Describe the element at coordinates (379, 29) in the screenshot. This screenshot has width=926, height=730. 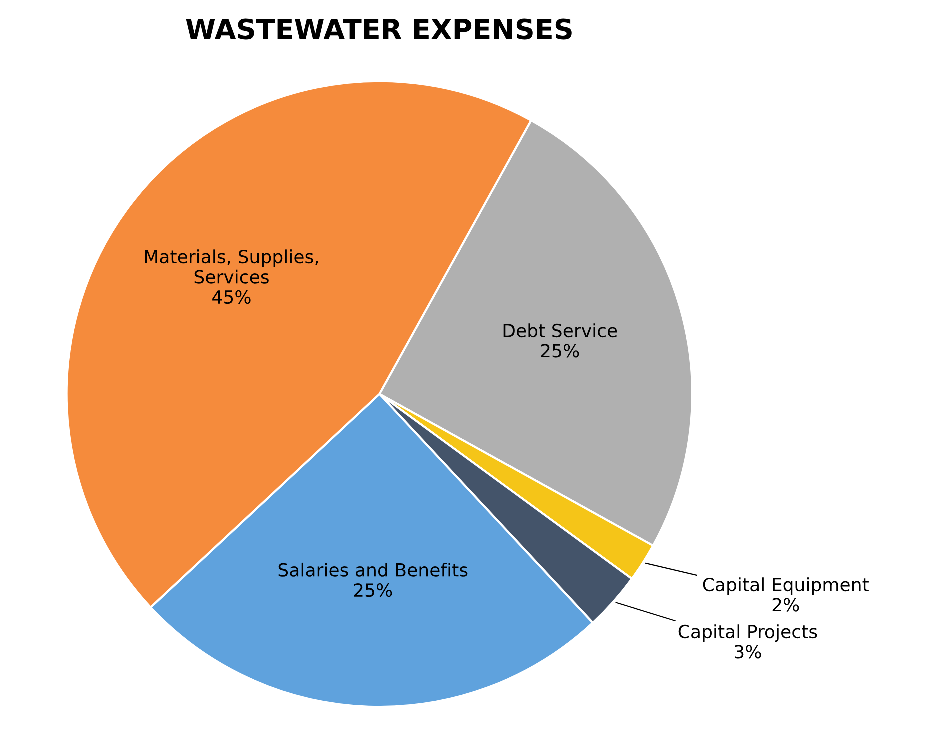
I see `chart-title: WASTEWATER EXPENSES` at that location.